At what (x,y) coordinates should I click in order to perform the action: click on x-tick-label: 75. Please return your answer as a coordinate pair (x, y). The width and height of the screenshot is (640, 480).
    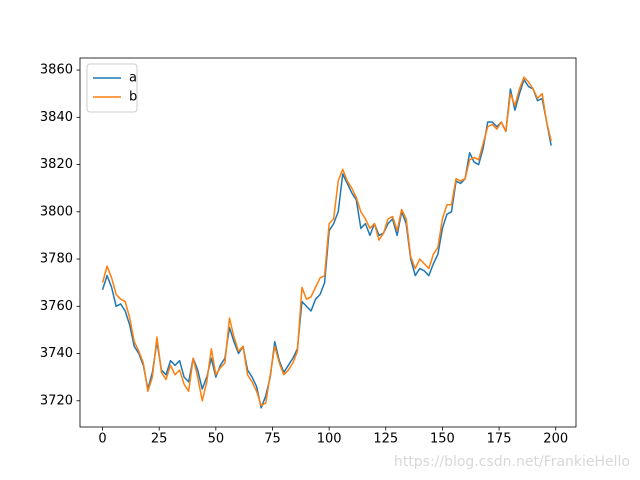
    Looking at the image, I should click on (272, 439).